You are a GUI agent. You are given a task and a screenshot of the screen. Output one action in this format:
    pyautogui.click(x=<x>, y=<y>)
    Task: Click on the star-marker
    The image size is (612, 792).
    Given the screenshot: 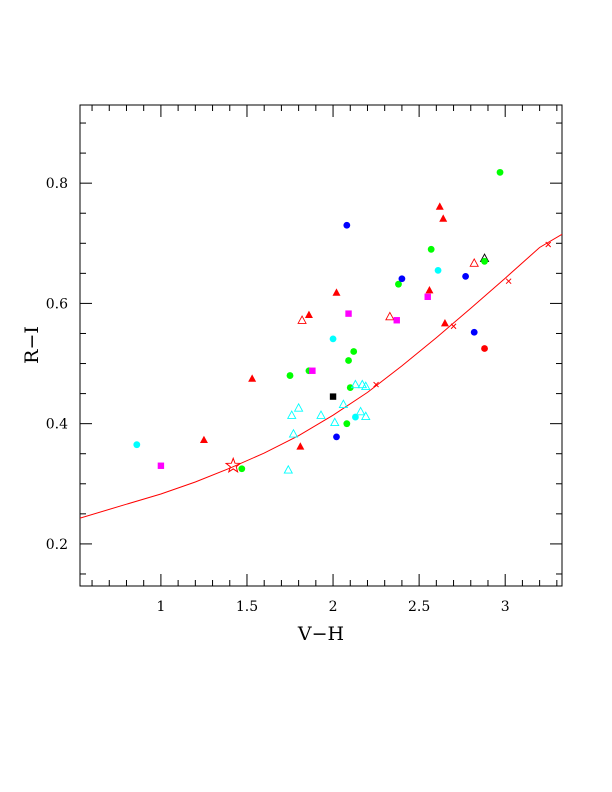 What is the action you would take?
    pyautogui.click(x=233, y=464)
    